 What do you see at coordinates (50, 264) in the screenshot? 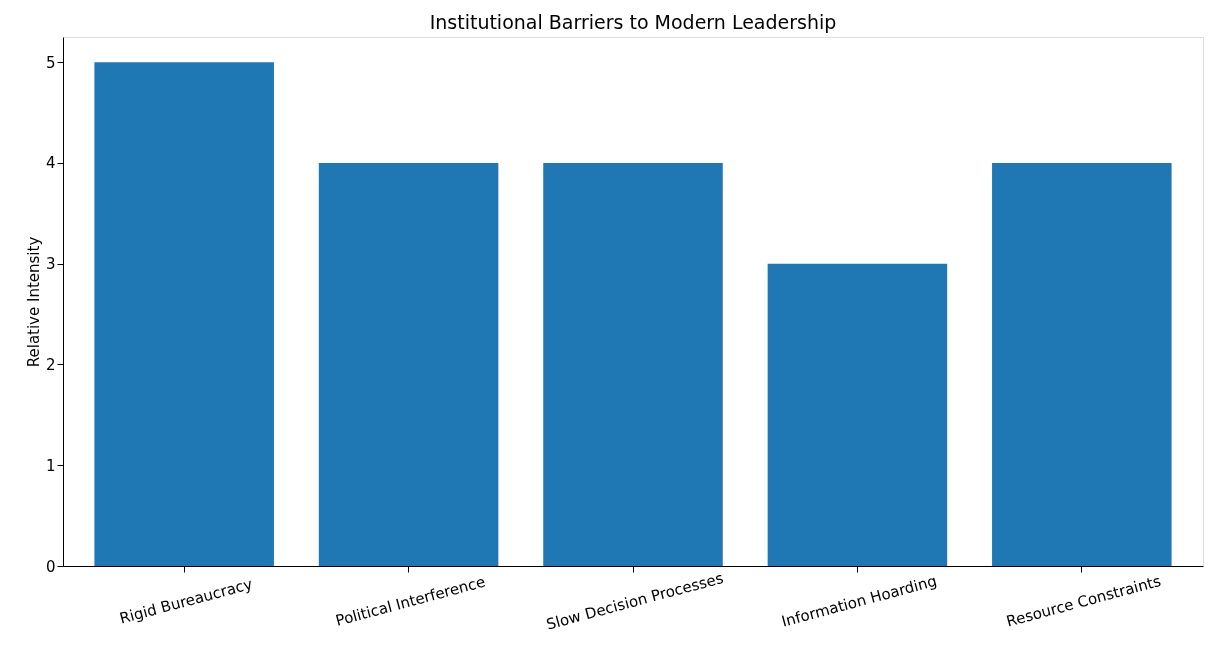
I see `y-tick-label: 3` at bounding box center [50, 264].